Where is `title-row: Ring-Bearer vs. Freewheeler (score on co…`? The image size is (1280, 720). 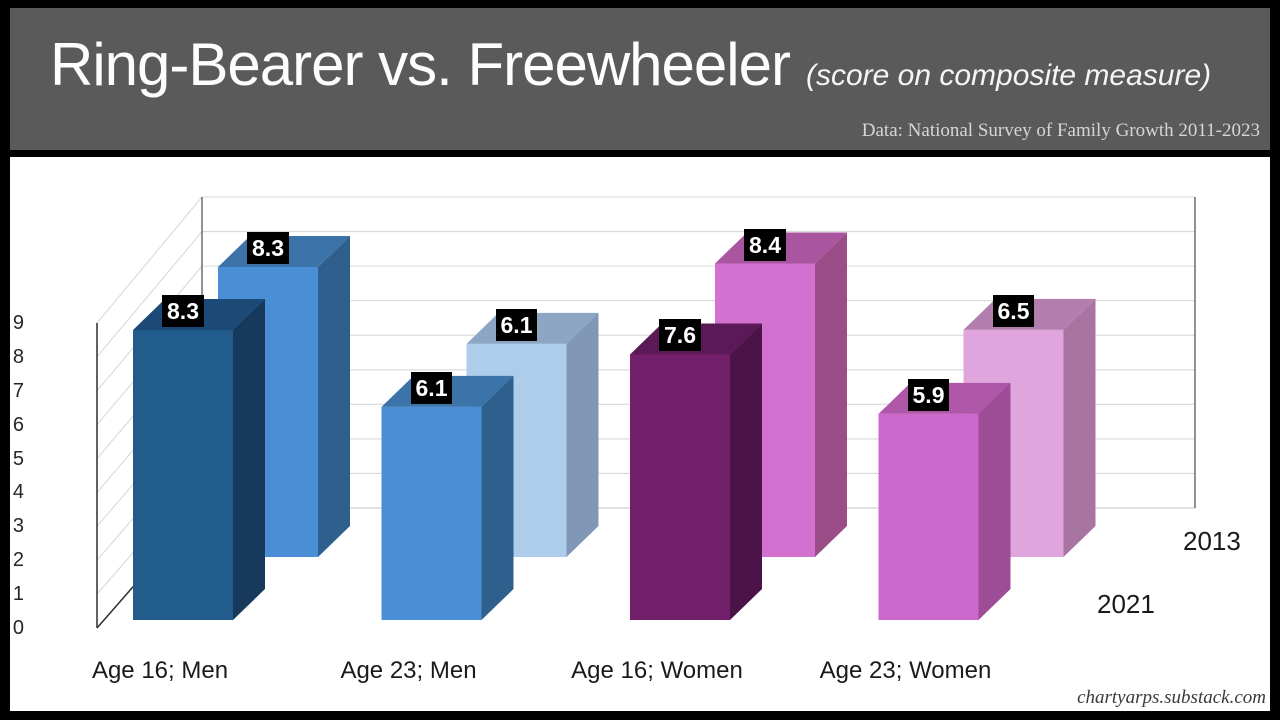
title-row: Ring-Bearer vs. Freewheeler (score on co… is located at coordinates (630, 64).